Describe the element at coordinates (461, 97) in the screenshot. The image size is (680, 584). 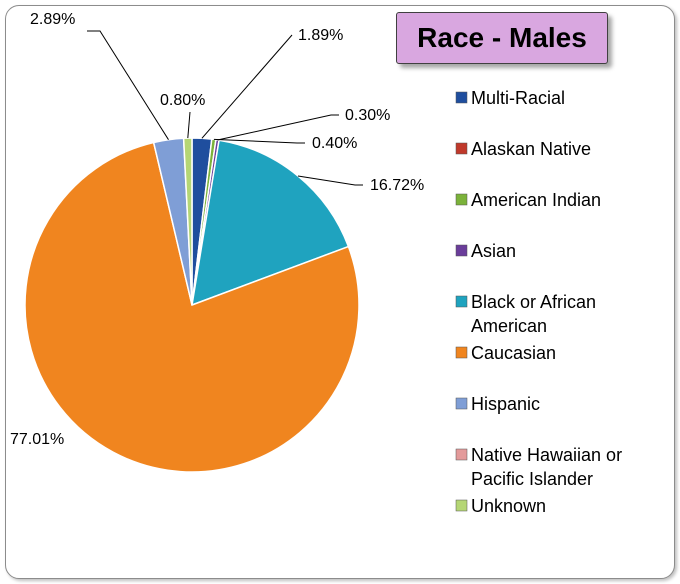
I see `legend-swatch-multi-racial` at that location.